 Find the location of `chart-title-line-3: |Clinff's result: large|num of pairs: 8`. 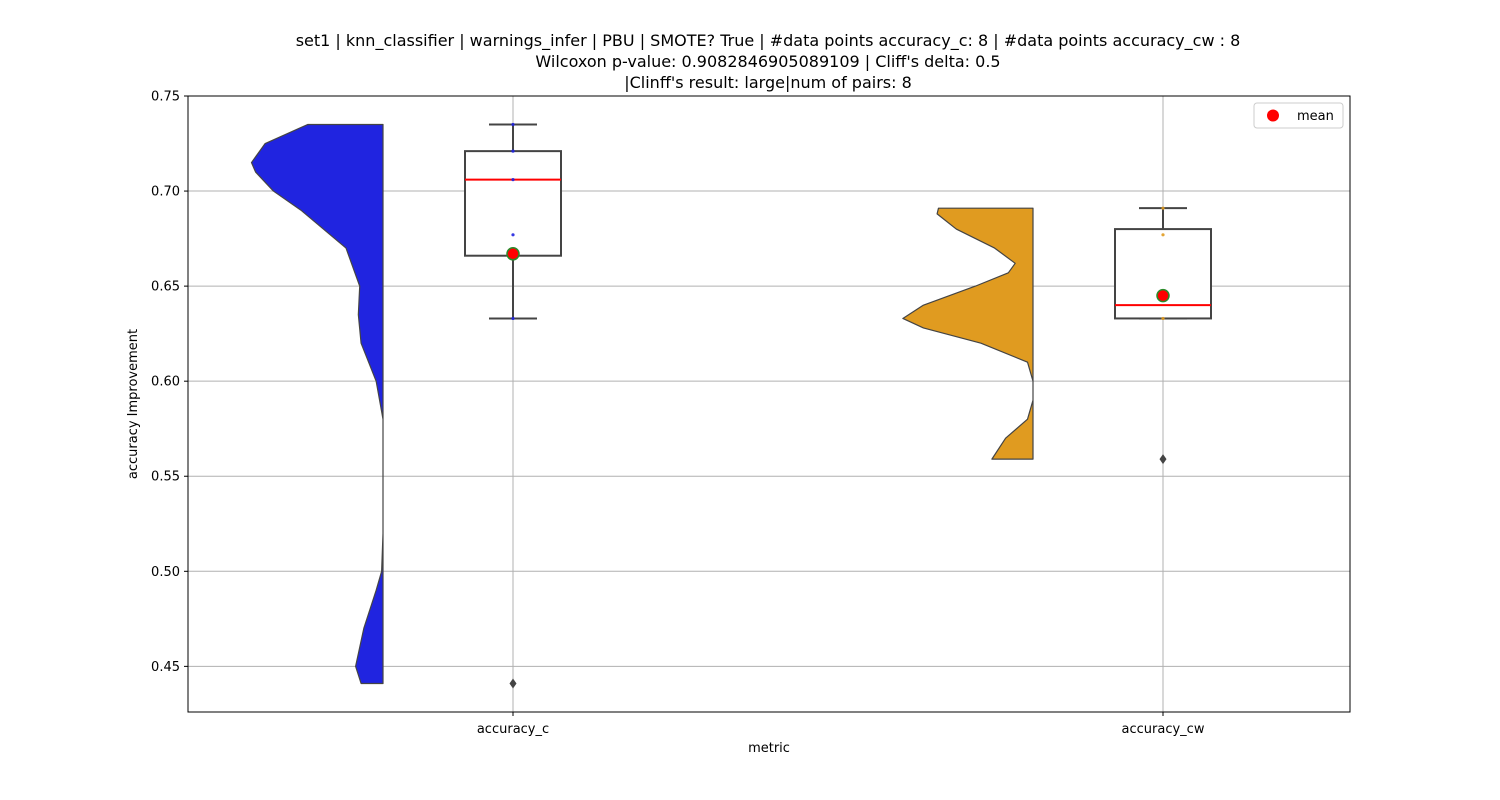

chart-title-line-3: |Clinff's result: large|num of pairs: 8 is located at coordinates (768, 82).